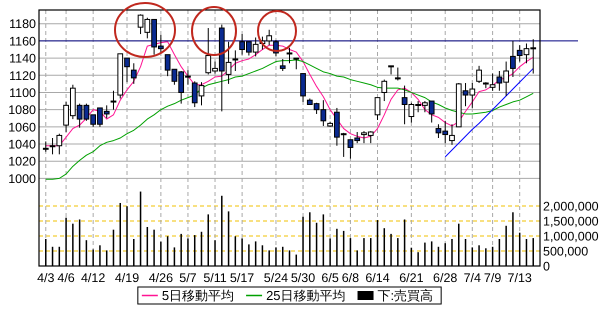  What do you see at coordinates (22, 93) in the screenshot?
I see `y-tick-label: 1100` at bounding box center [22, 93].